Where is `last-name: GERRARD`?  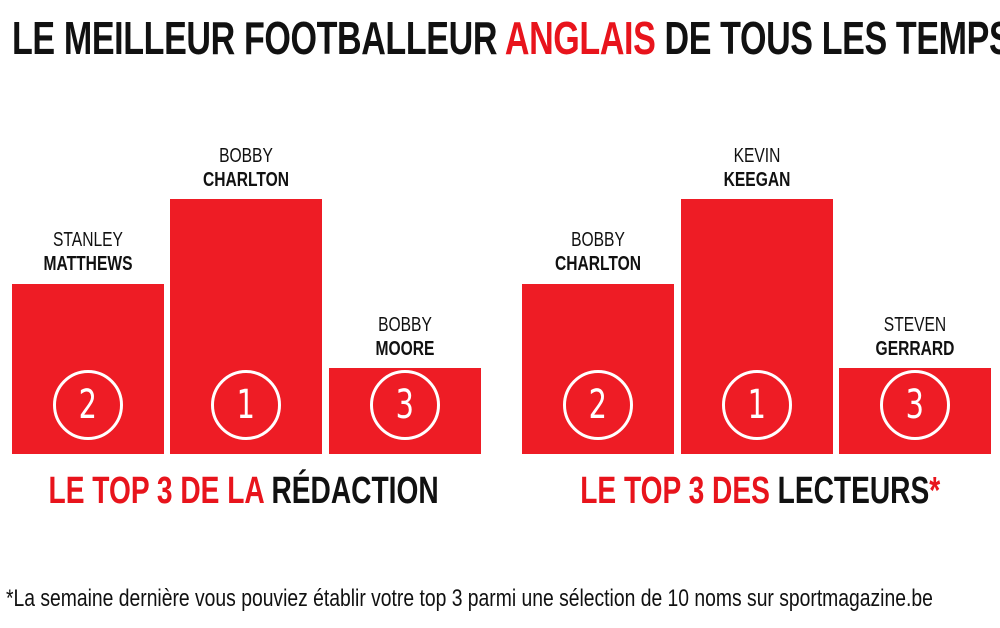 last-name: GERRARD is located at coordinates (915, 349).